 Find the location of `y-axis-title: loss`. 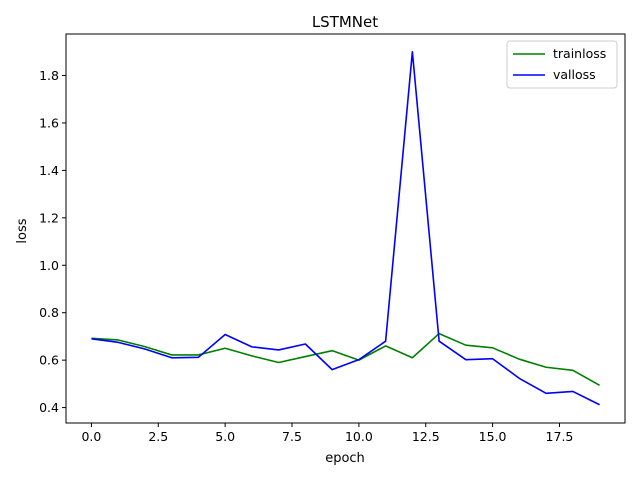

y-axis-title: loss is located at coordinates (22, 230).